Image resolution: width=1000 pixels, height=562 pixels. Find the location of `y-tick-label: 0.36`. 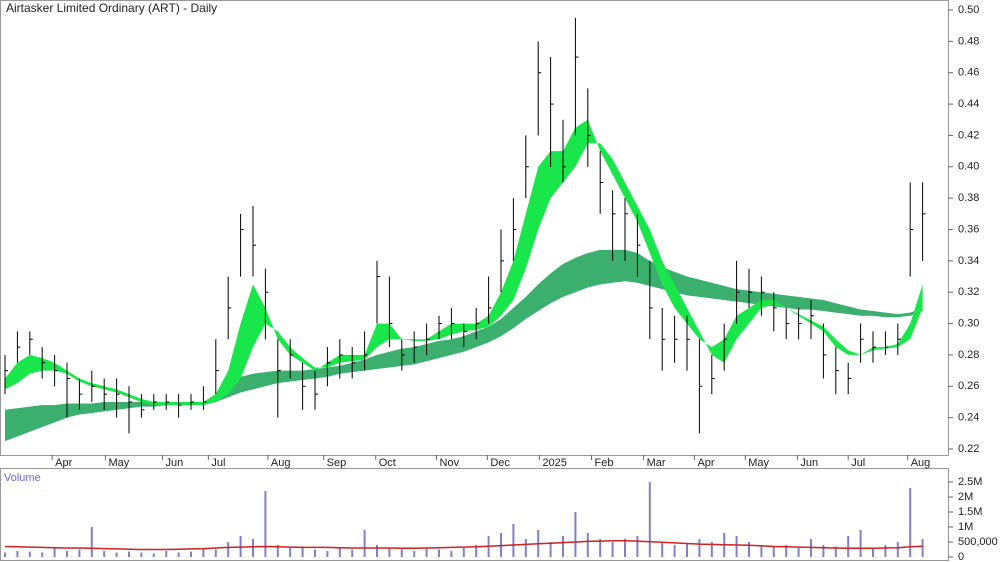

y-tick-label: 0.36 is located at coordinates (968, 229).